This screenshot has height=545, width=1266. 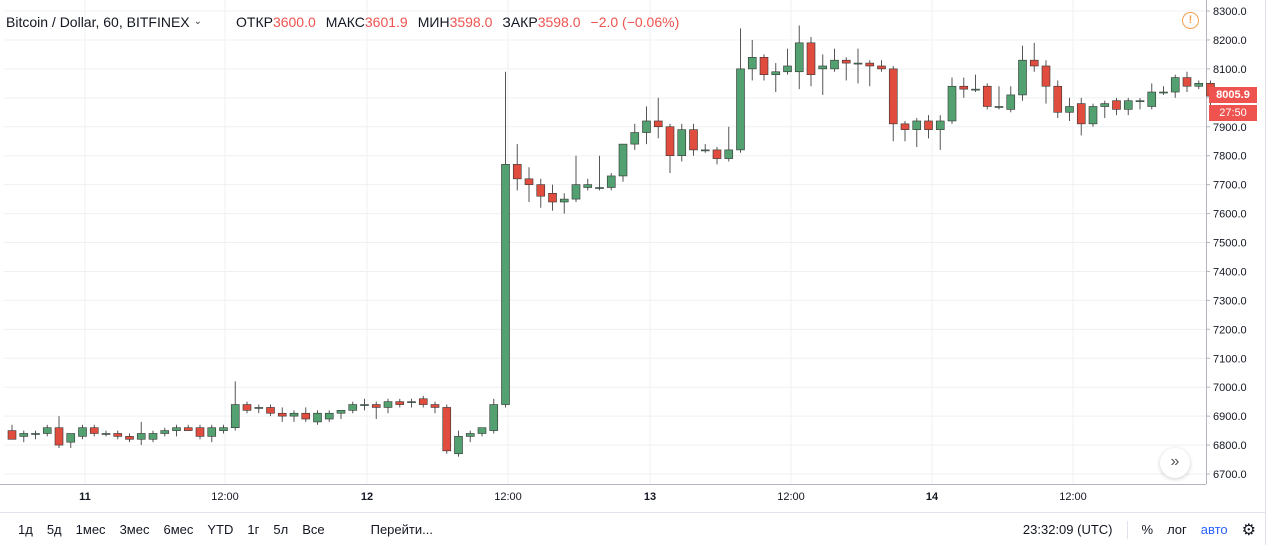 I want to click on divider, so click(x=1127, y=529).